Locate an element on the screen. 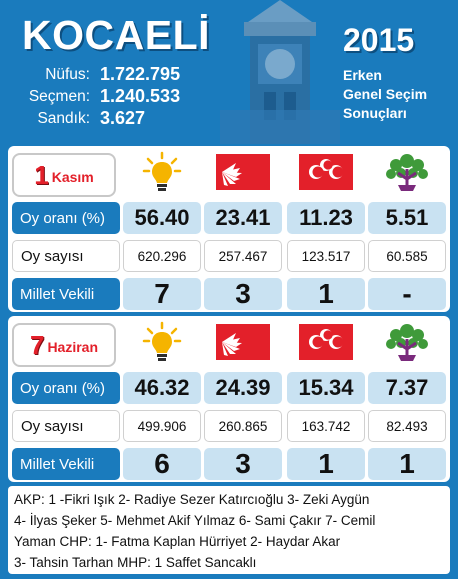 The width and height of the screenshot is (458, 579). subtitle: Erken Genel Seçim Sonuçları is located at coordinates (385, 94).